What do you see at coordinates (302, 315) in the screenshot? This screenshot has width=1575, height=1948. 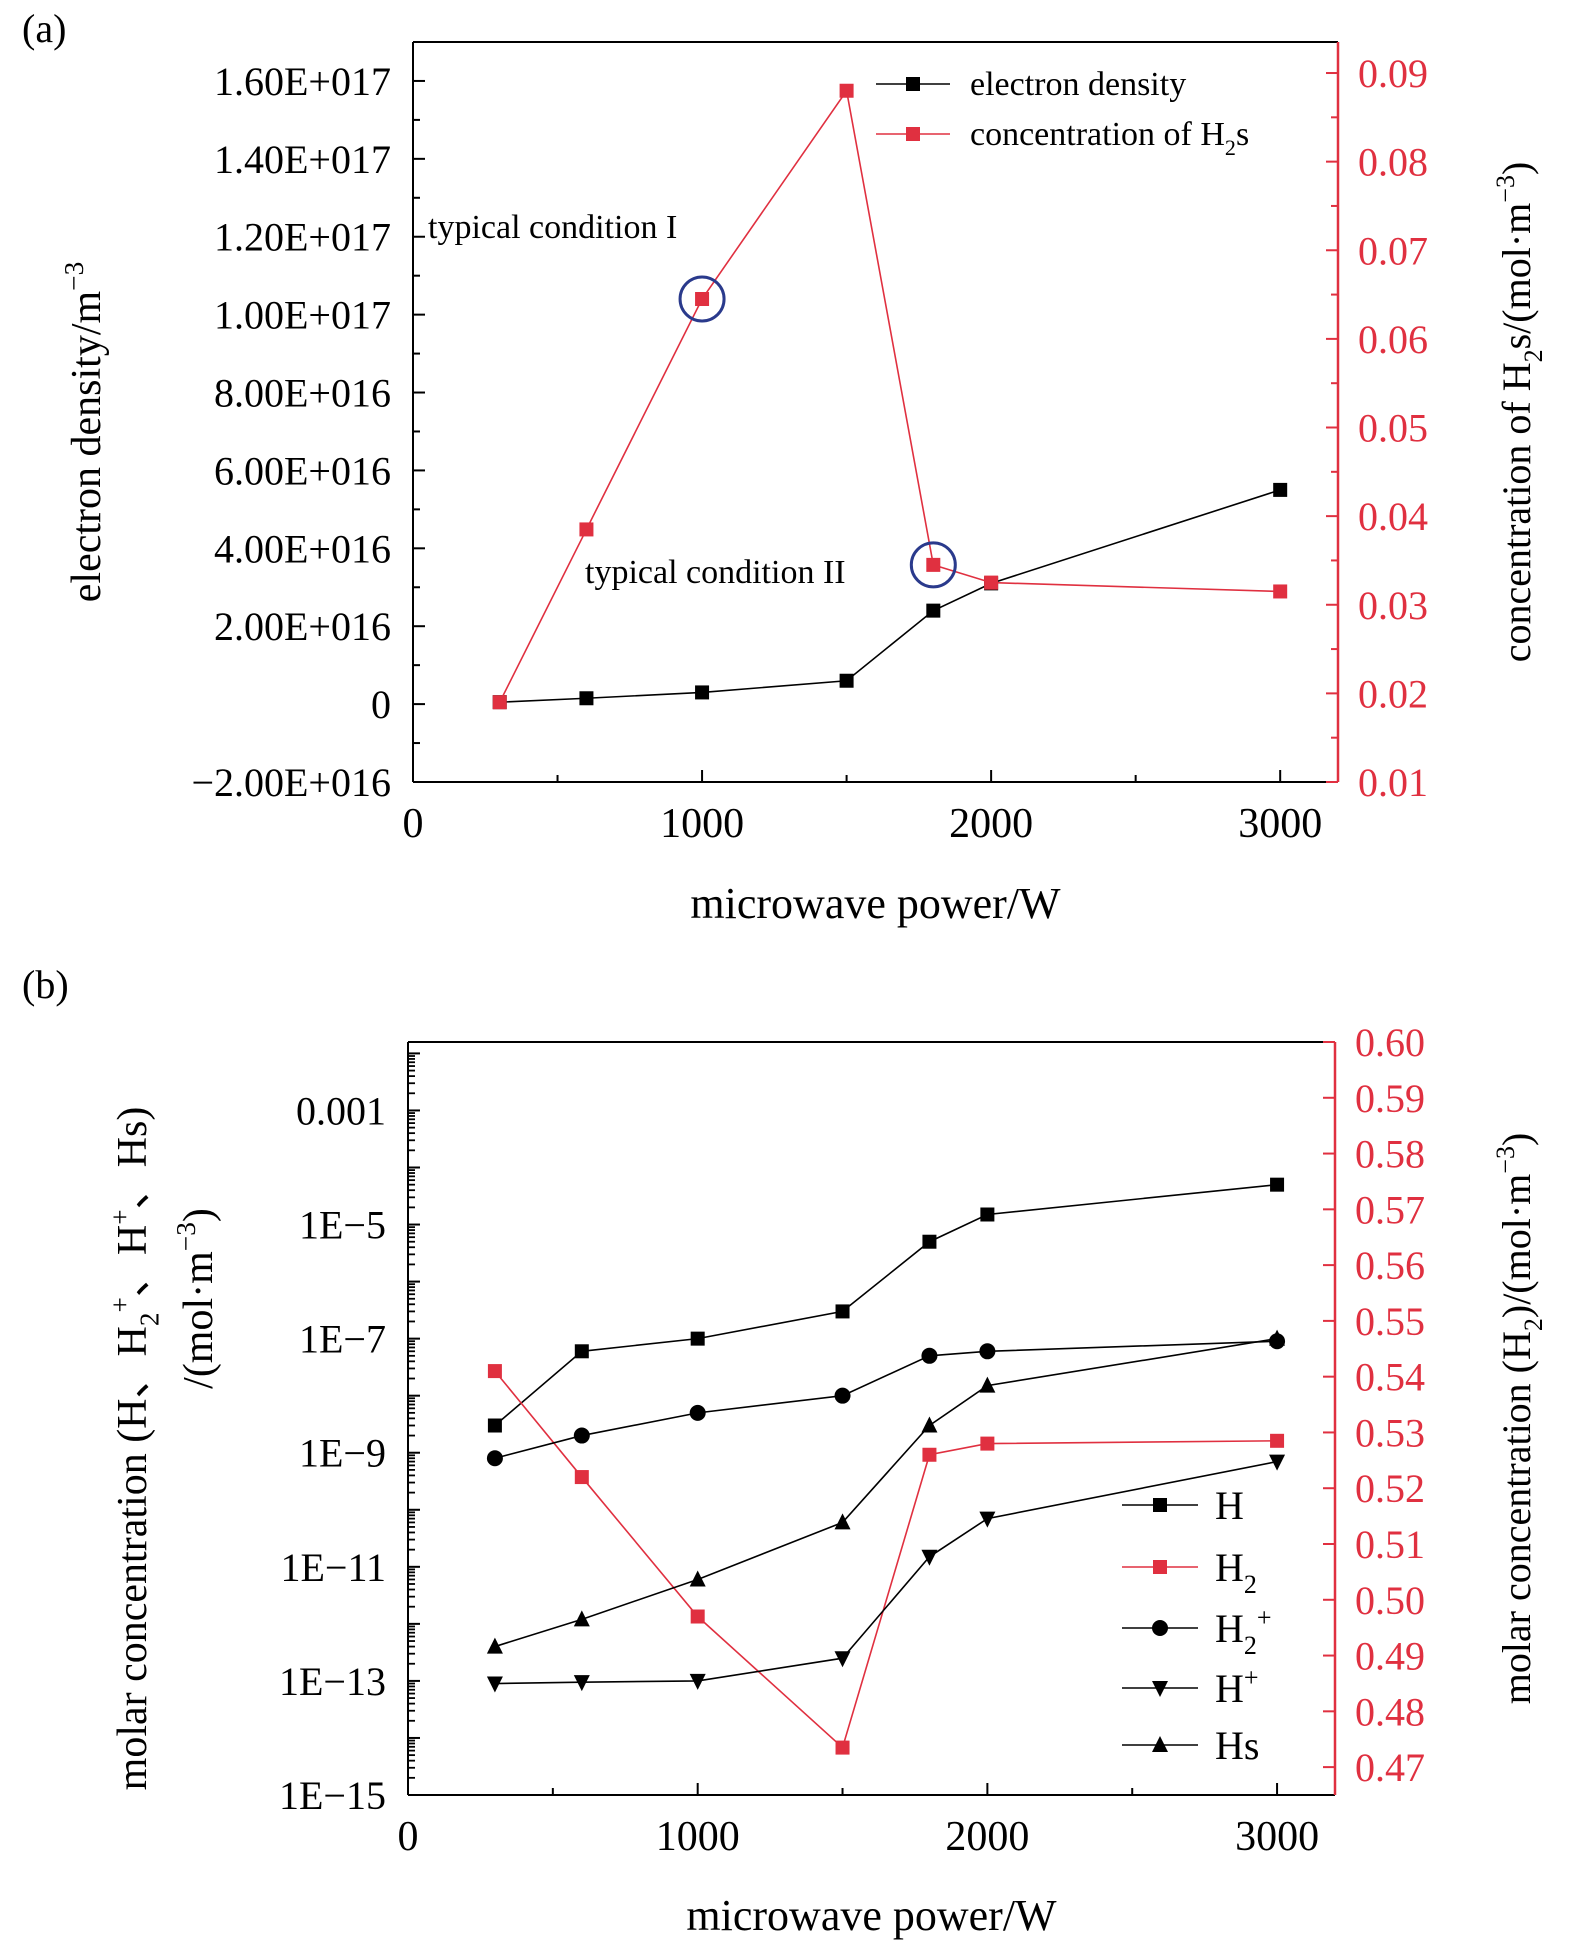 I see `y-left-tick-label-a: 1.00E+017` at bounding box center [302, 315].